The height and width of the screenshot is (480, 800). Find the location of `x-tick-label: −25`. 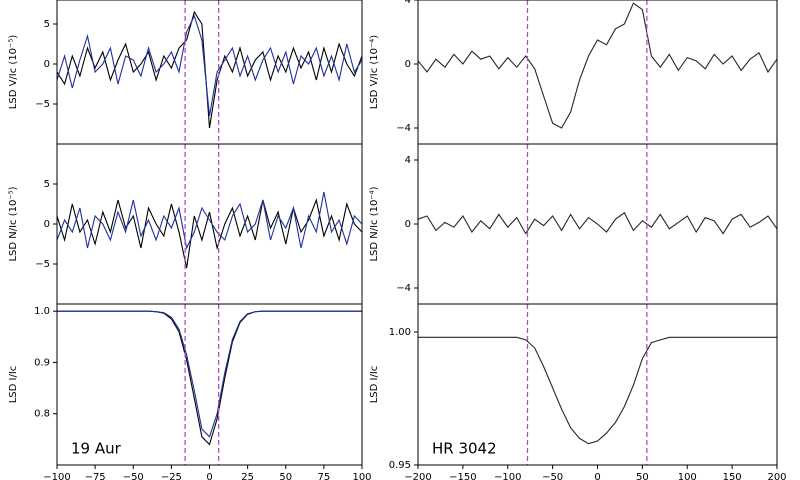

x-tick-label: −25 is located at coordinates (171, 476).